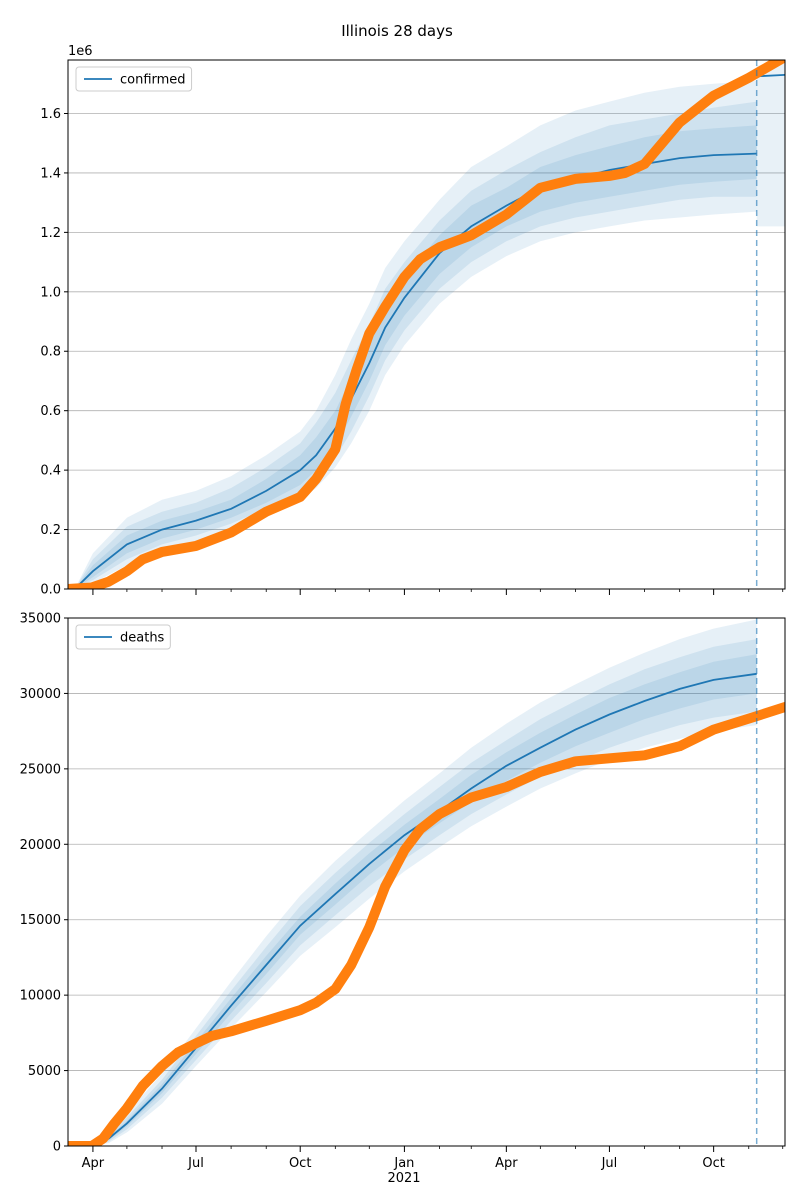  I want to click on legend: deaths, so click(123, 637).